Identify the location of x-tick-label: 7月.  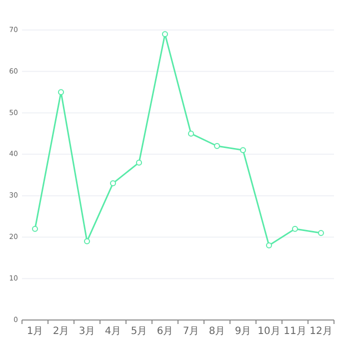
(191, 331).